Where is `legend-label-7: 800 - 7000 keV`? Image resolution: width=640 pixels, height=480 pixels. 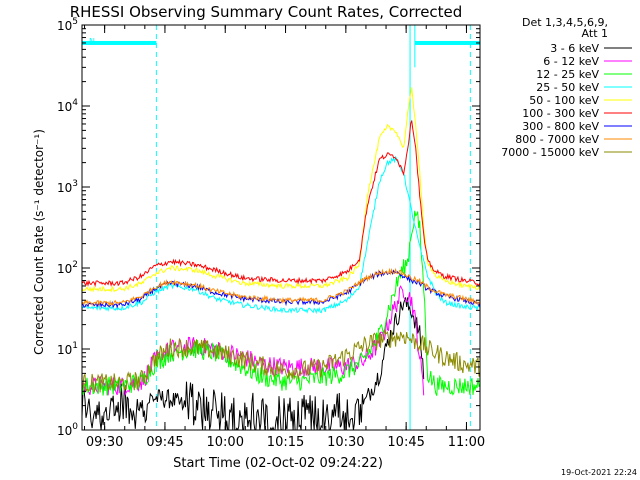 legend-label-7: 800 - 7000 keV is located at coordinates (557, 139).